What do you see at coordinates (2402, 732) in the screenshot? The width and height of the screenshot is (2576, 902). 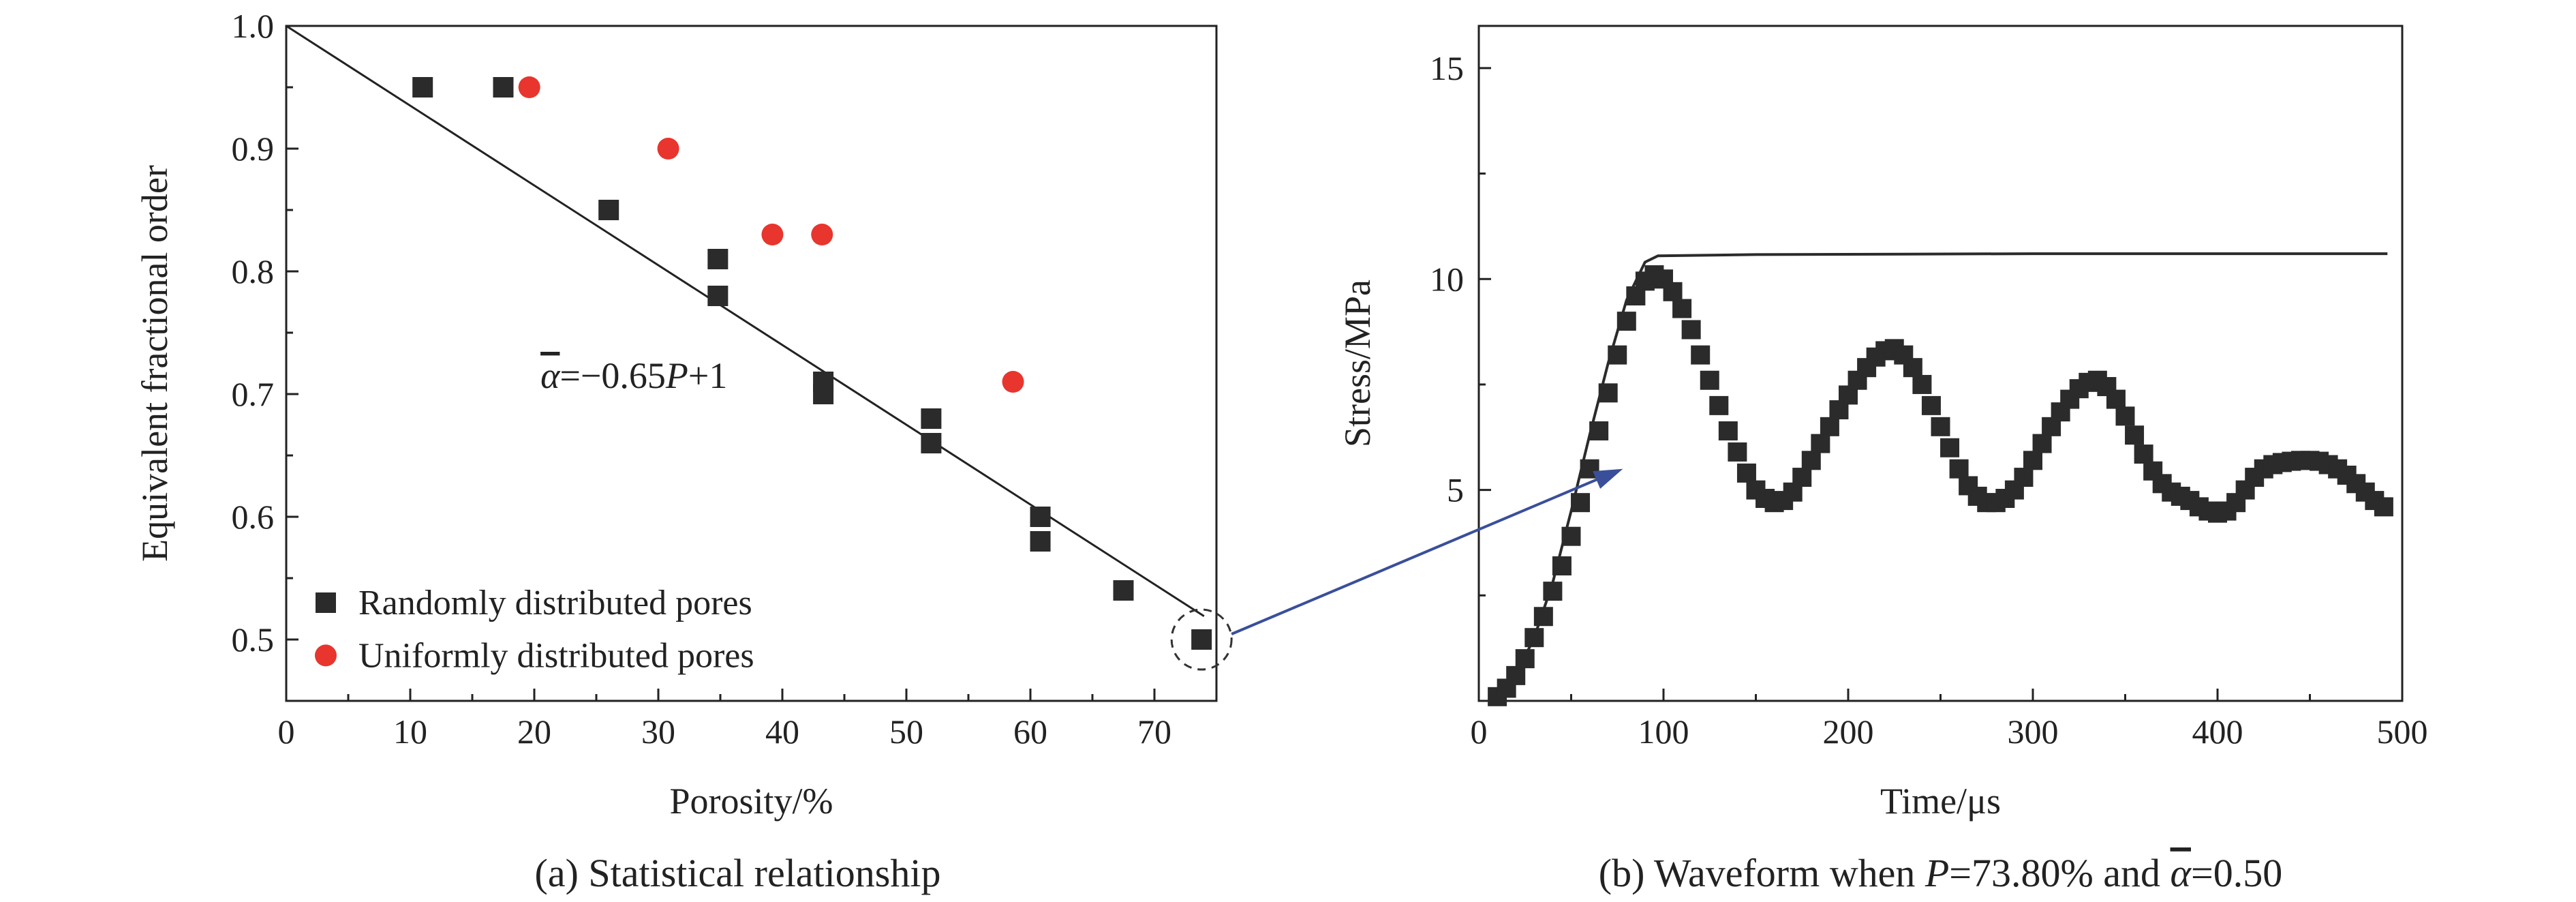 I see `panel-b-xtick-label-5: 500` at bounding box center [2402, 732].